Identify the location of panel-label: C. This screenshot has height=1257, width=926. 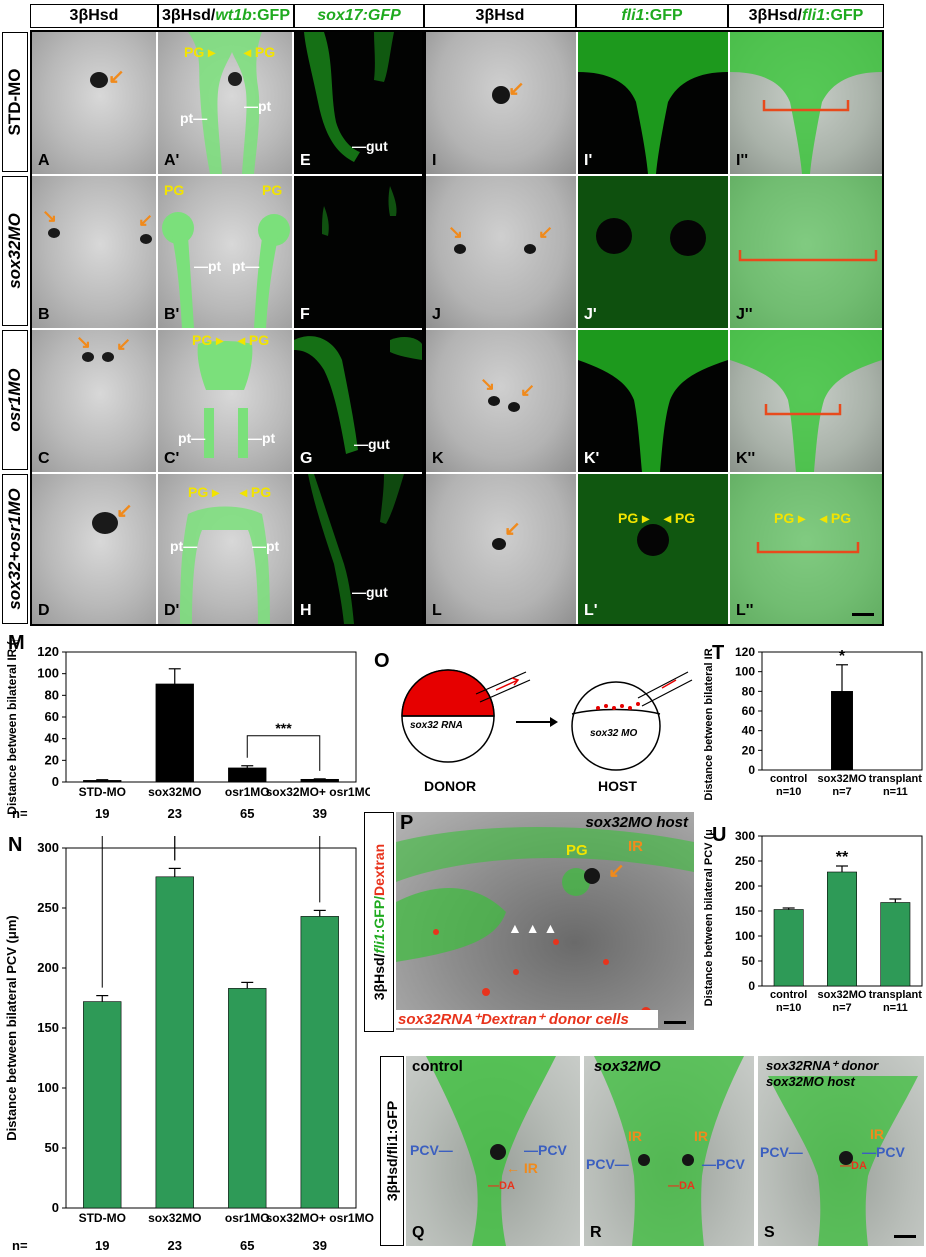
(44, 458).